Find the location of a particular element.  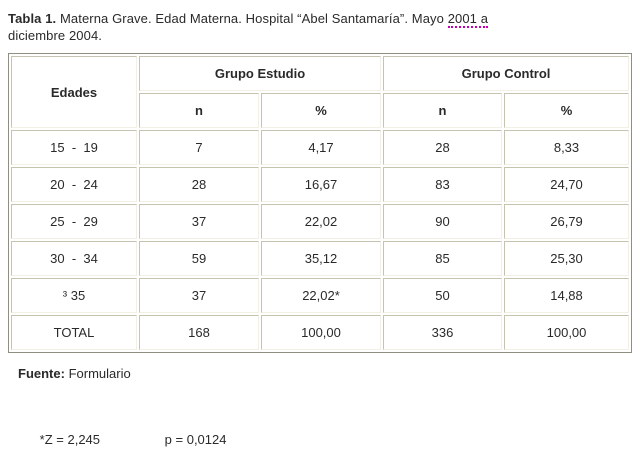

spellcheck-underlined-text: 2001 a is located at coordinates (468, 19).